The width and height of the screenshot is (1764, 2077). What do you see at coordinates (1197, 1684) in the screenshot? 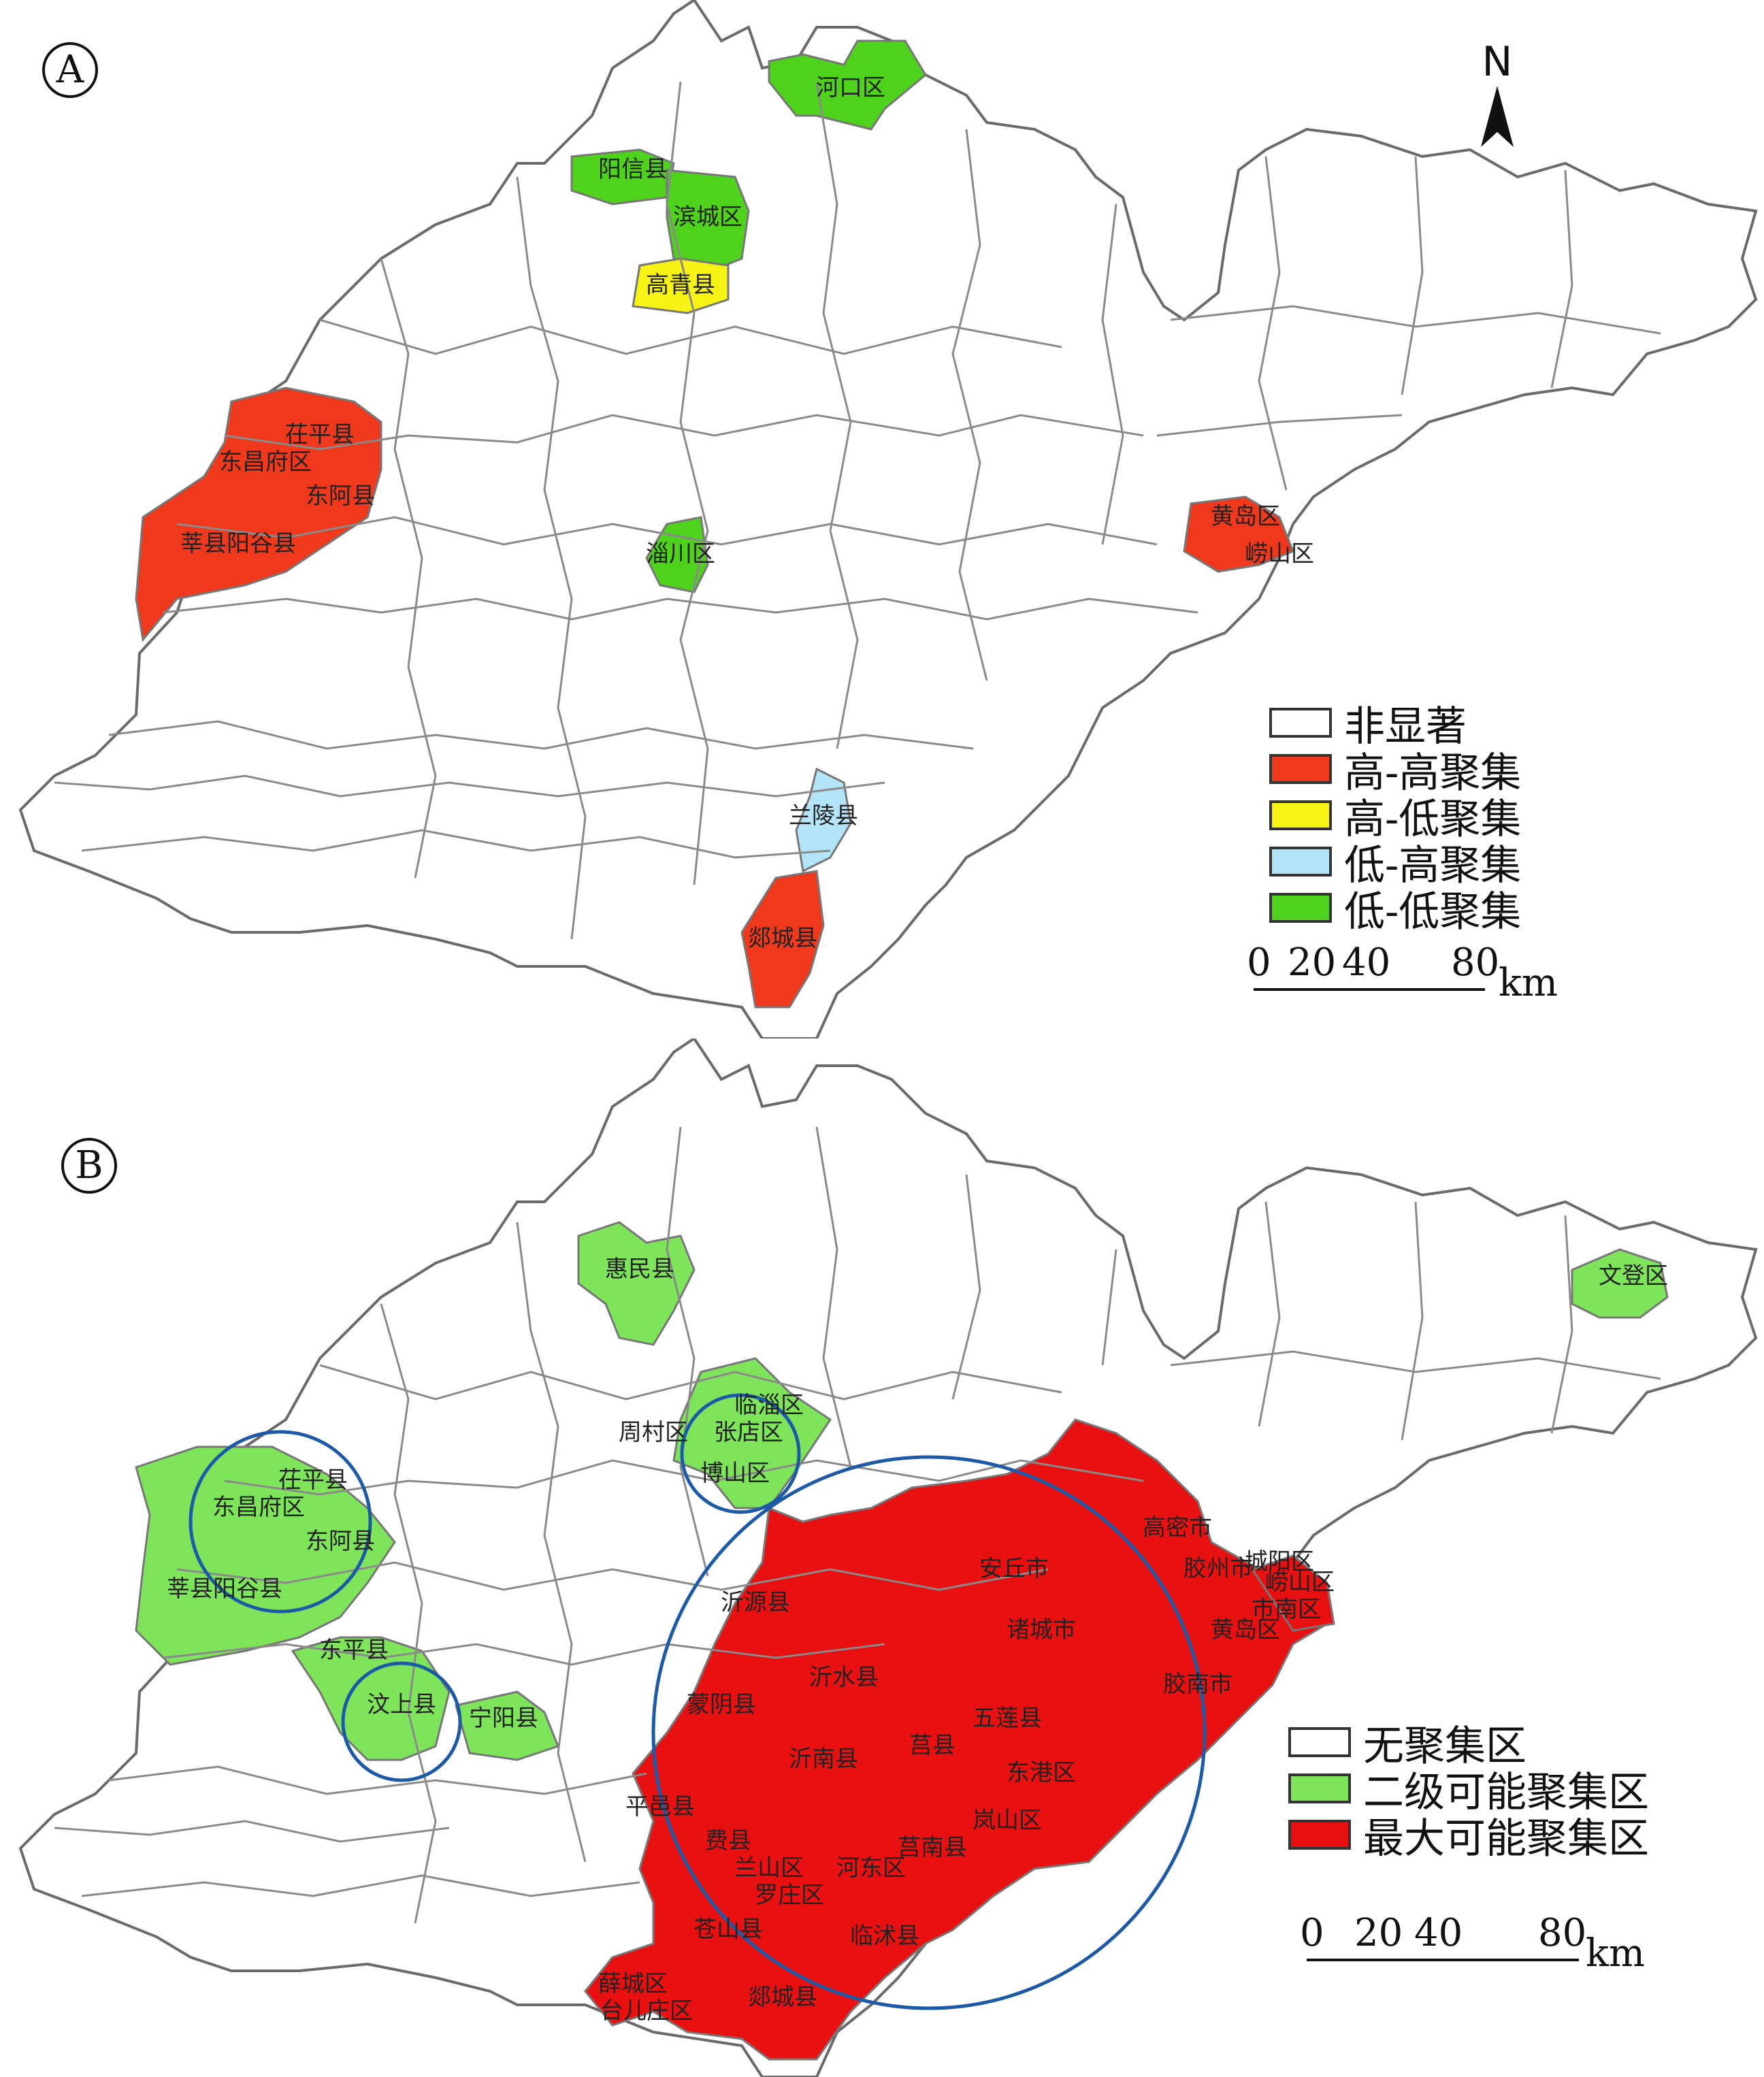
I see `label-jiaonan: 胶南市` at bounding box center [1197, 1684].